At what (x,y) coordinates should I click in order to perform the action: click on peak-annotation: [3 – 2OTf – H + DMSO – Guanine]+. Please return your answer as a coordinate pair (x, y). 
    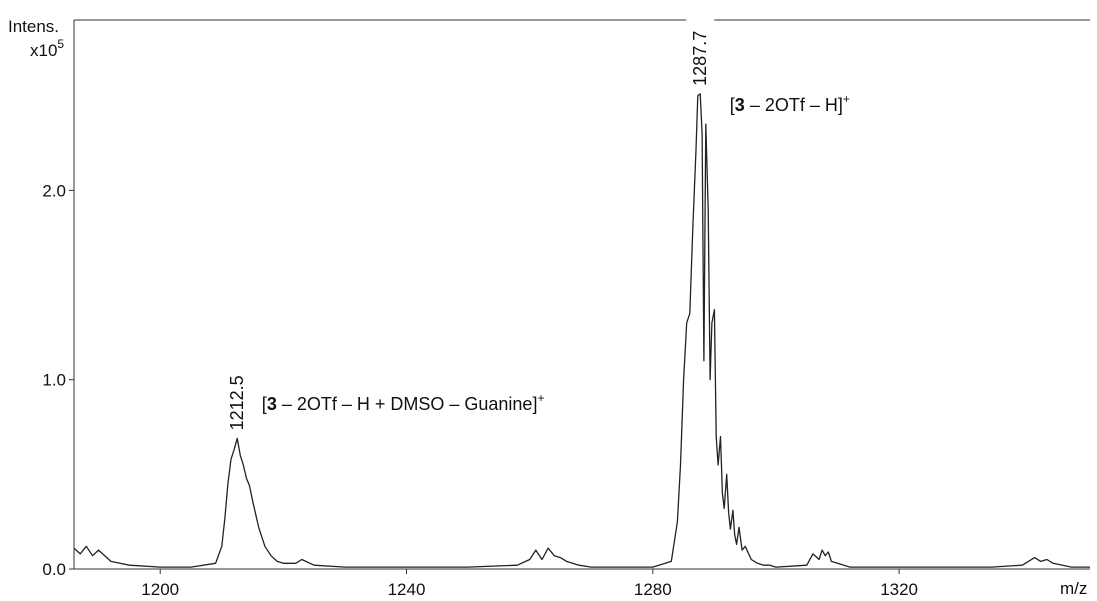
    Looking at the image, I should click on (403, 402).